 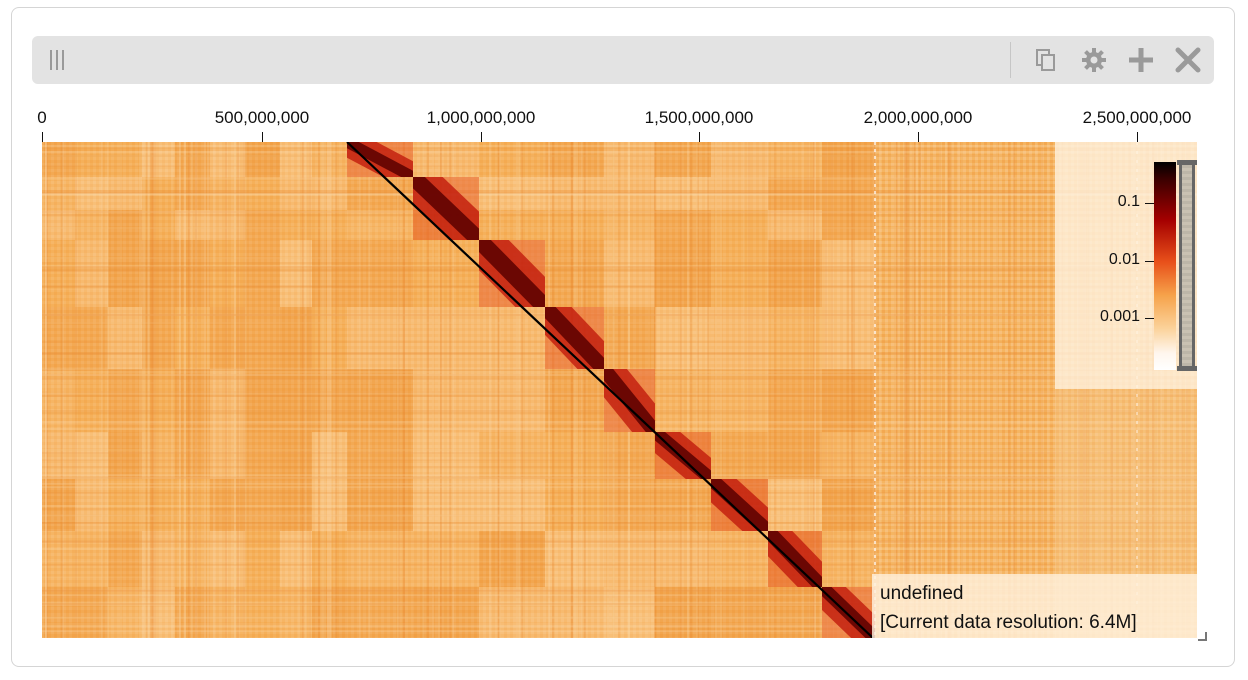 I want to click on track-info-box, so click(x=1034, y=606).